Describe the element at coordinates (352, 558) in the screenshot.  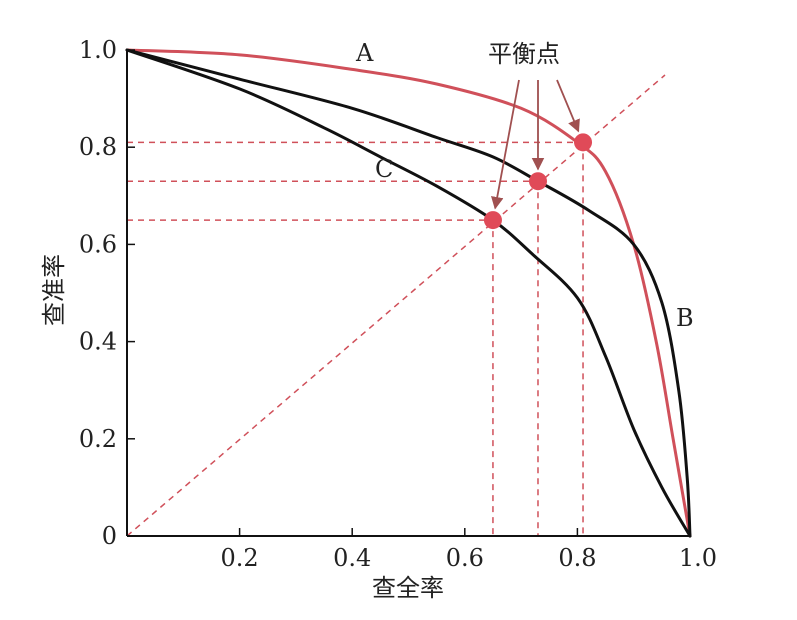
I see `x-tick-label: 0.4` at that location.